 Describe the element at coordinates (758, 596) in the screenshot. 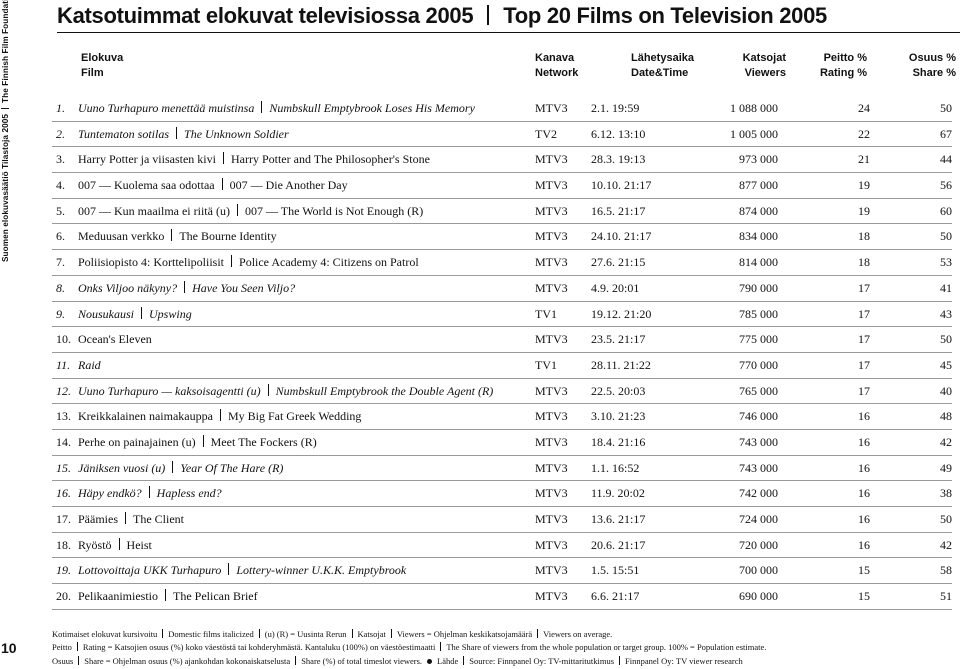

I see `viewers-cell: 690 000` at that location.